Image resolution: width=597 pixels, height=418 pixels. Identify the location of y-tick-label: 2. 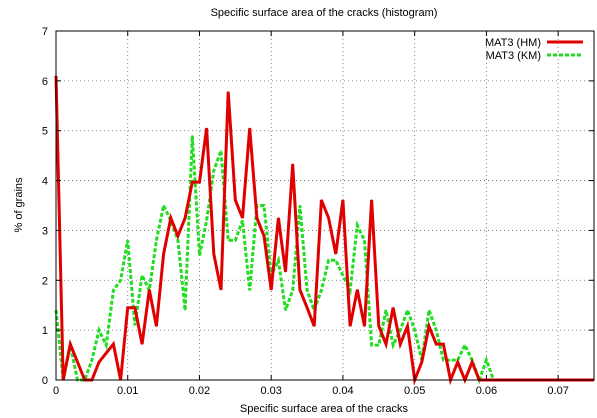
(45, 281).